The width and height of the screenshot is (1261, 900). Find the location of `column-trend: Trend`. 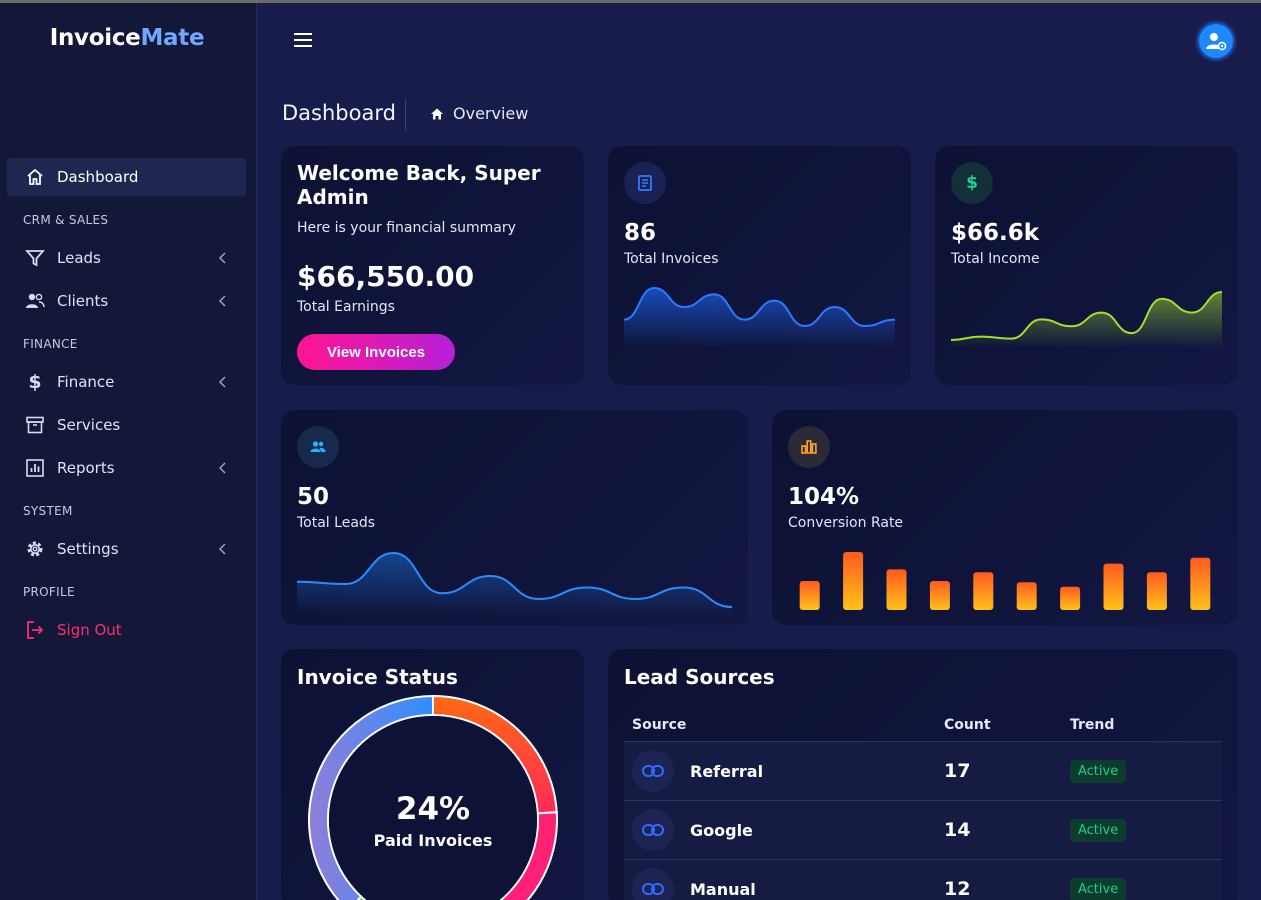

column-trend: Trend is located at coordinates (1092, 725).